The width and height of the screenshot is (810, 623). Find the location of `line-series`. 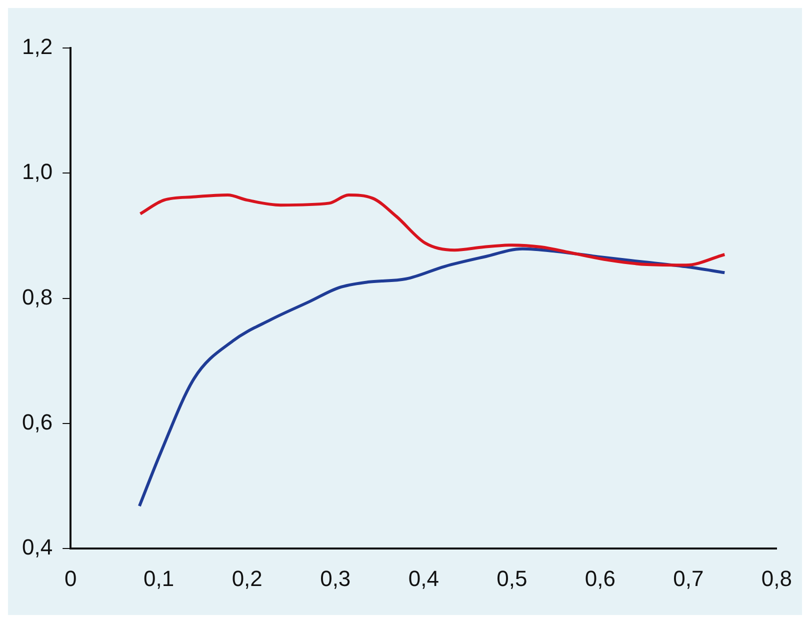

line-series is located at coordinates (432, 230).